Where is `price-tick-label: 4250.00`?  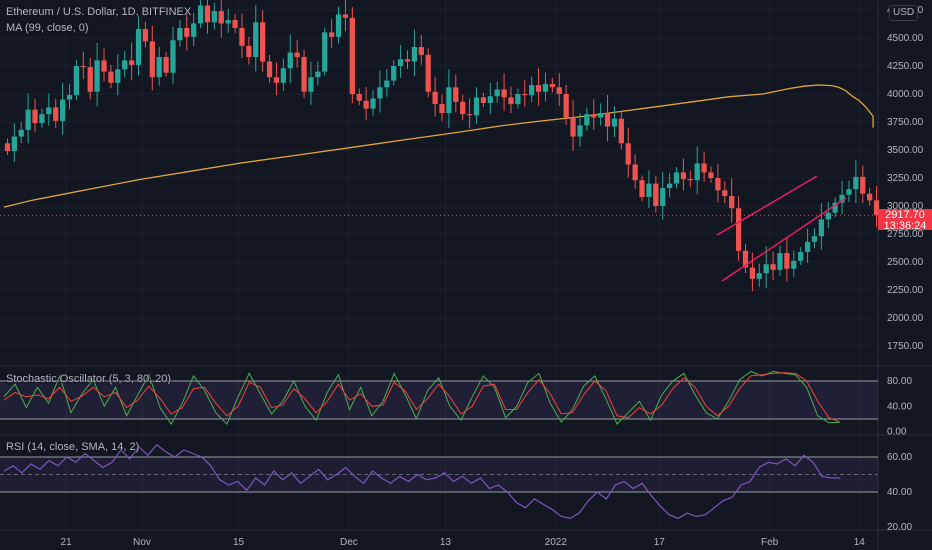
price-tick-label: 4250.00 is located at coordinates (905, 66).